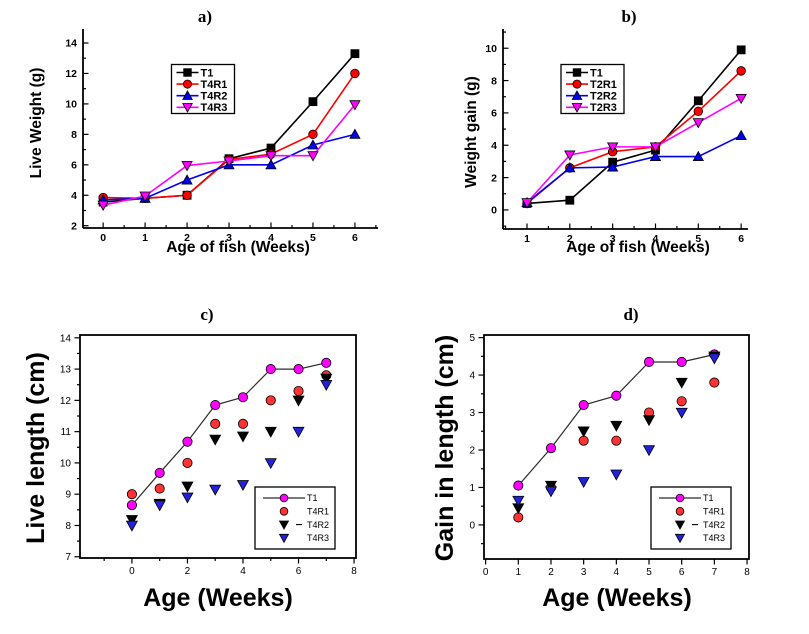 Image resolution: width=809 pixels, height=634 pixels. What do you see at coordinates (66, 338) in the screenshot?
I see `chart-text: 14` at bounding box center [66, 338].